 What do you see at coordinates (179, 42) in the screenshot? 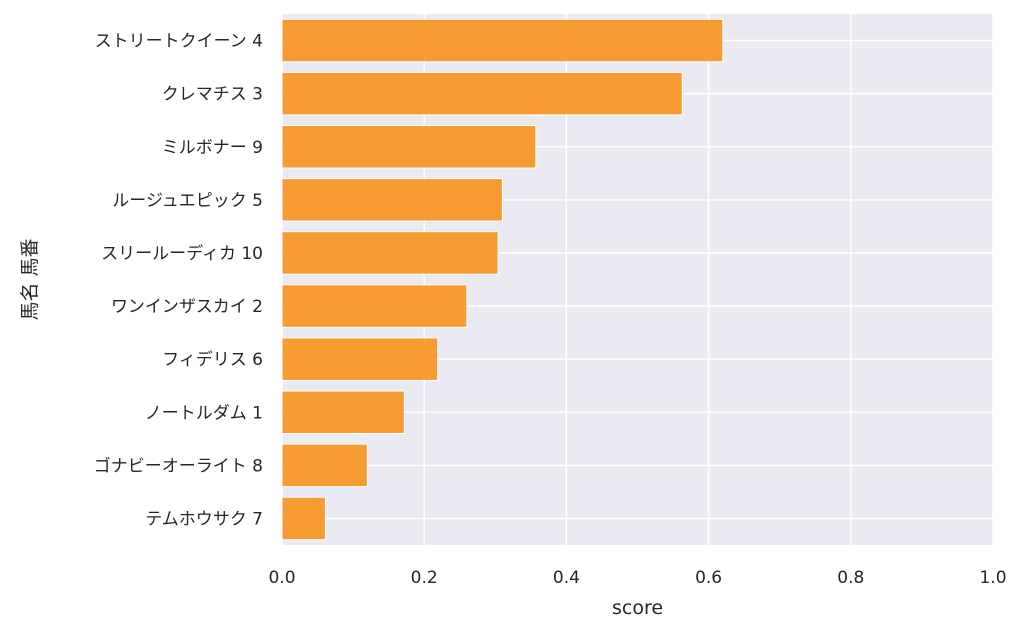
I see `y-tick-label: ストリートクイーン 4` at bounding box center [179, 42].